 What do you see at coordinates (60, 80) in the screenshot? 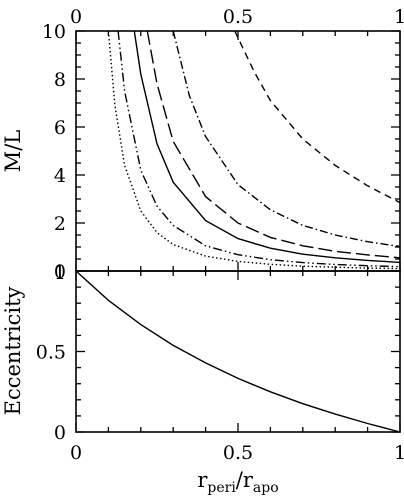
I see `top-y-tick-label: 8` at bounding box center [60, 80].